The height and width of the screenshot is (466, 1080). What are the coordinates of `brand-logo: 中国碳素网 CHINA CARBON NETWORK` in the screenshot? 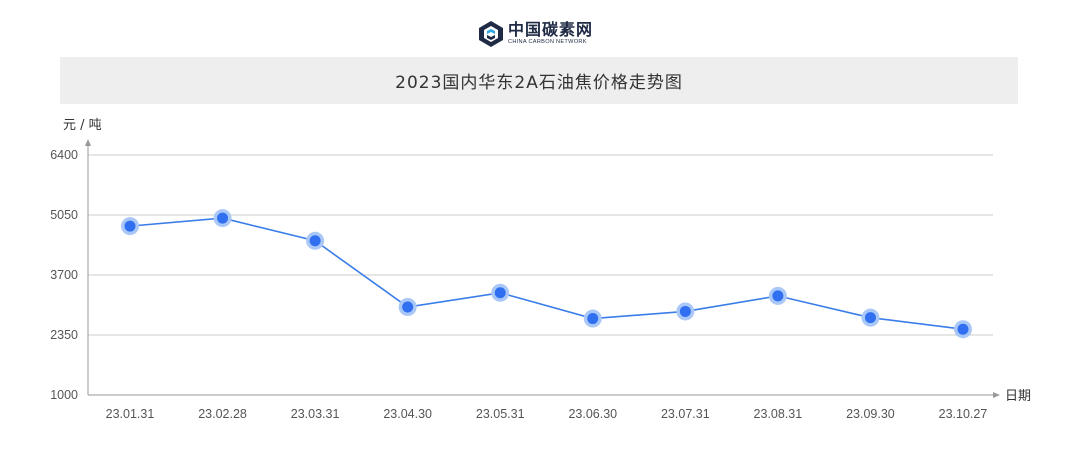 It's located at (535, 34).